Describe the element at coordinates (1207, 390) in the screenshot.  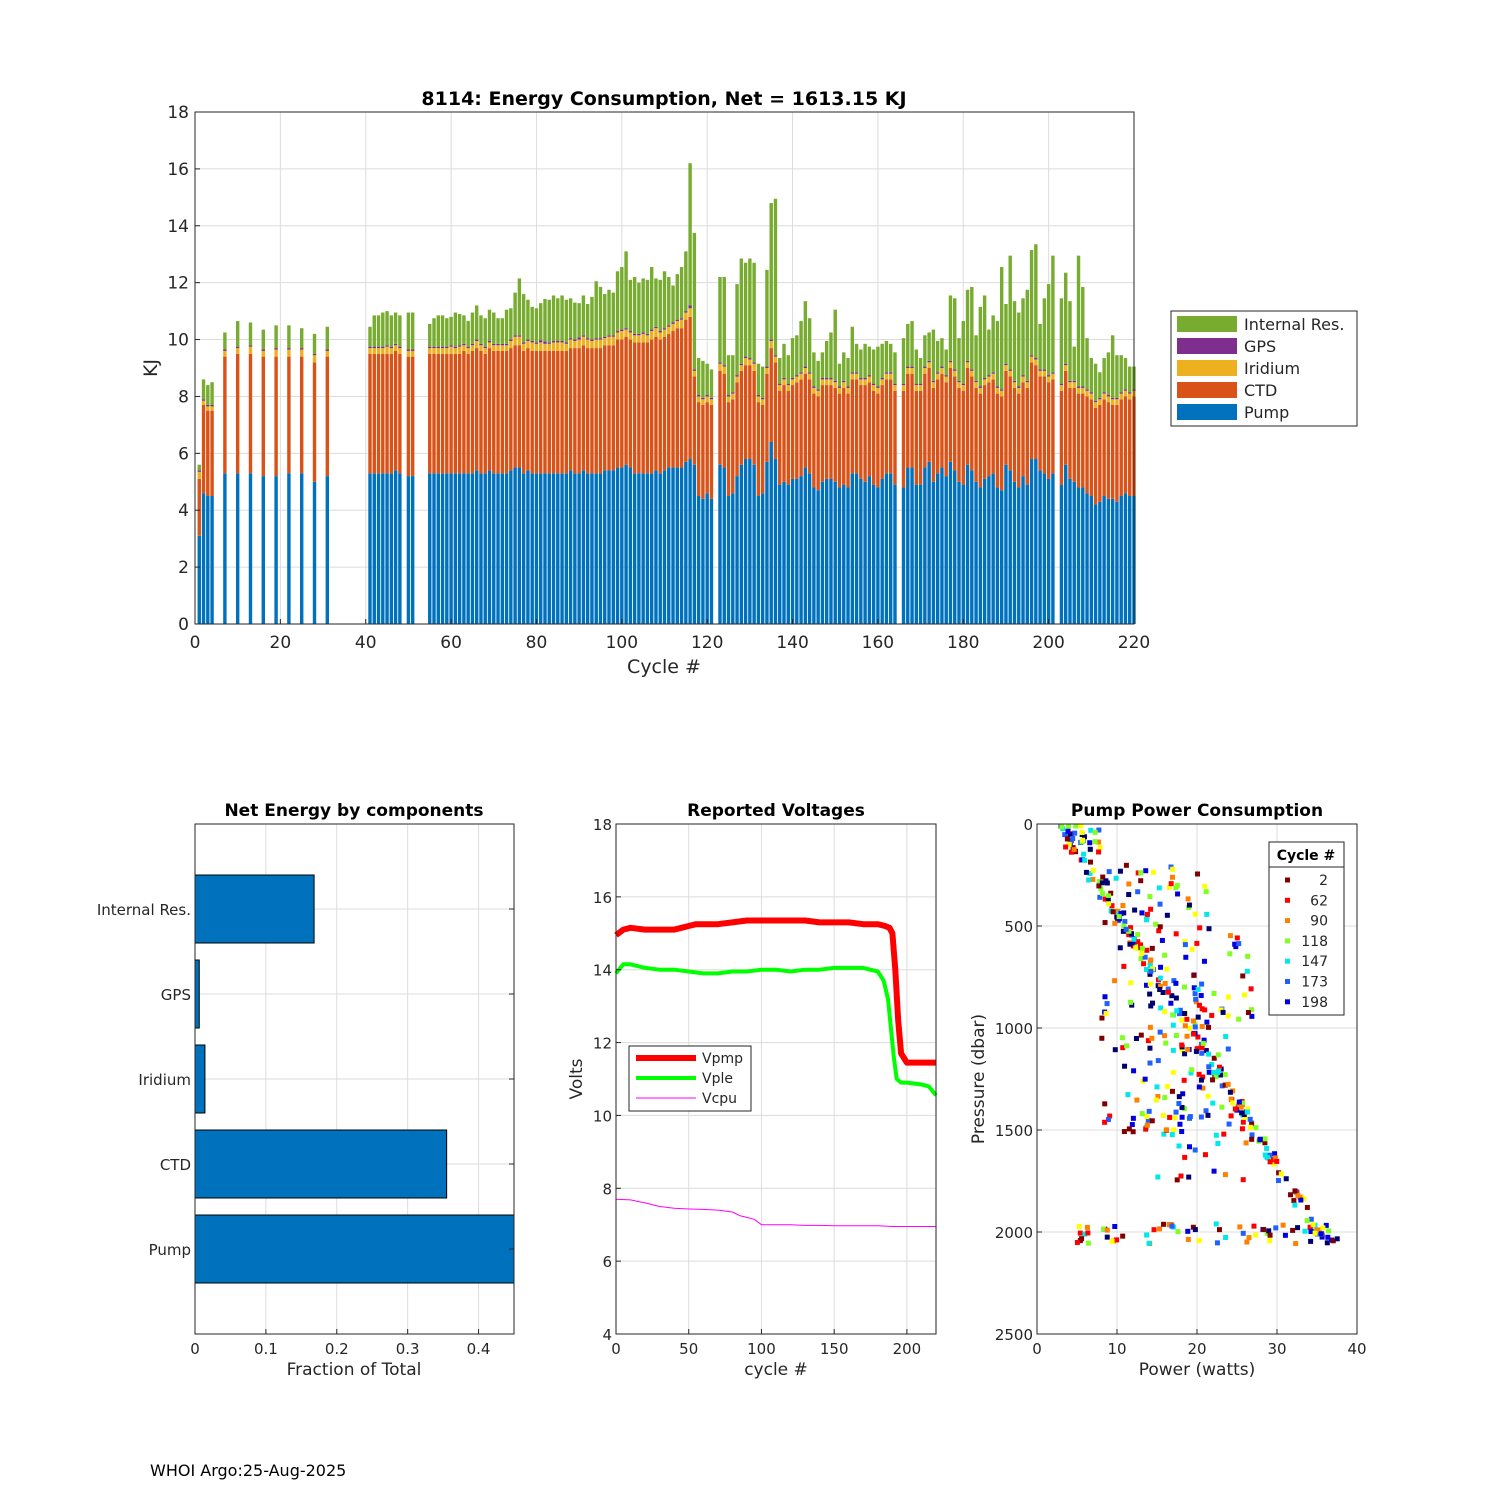
I see `legend-swatch-ctd` at that location.